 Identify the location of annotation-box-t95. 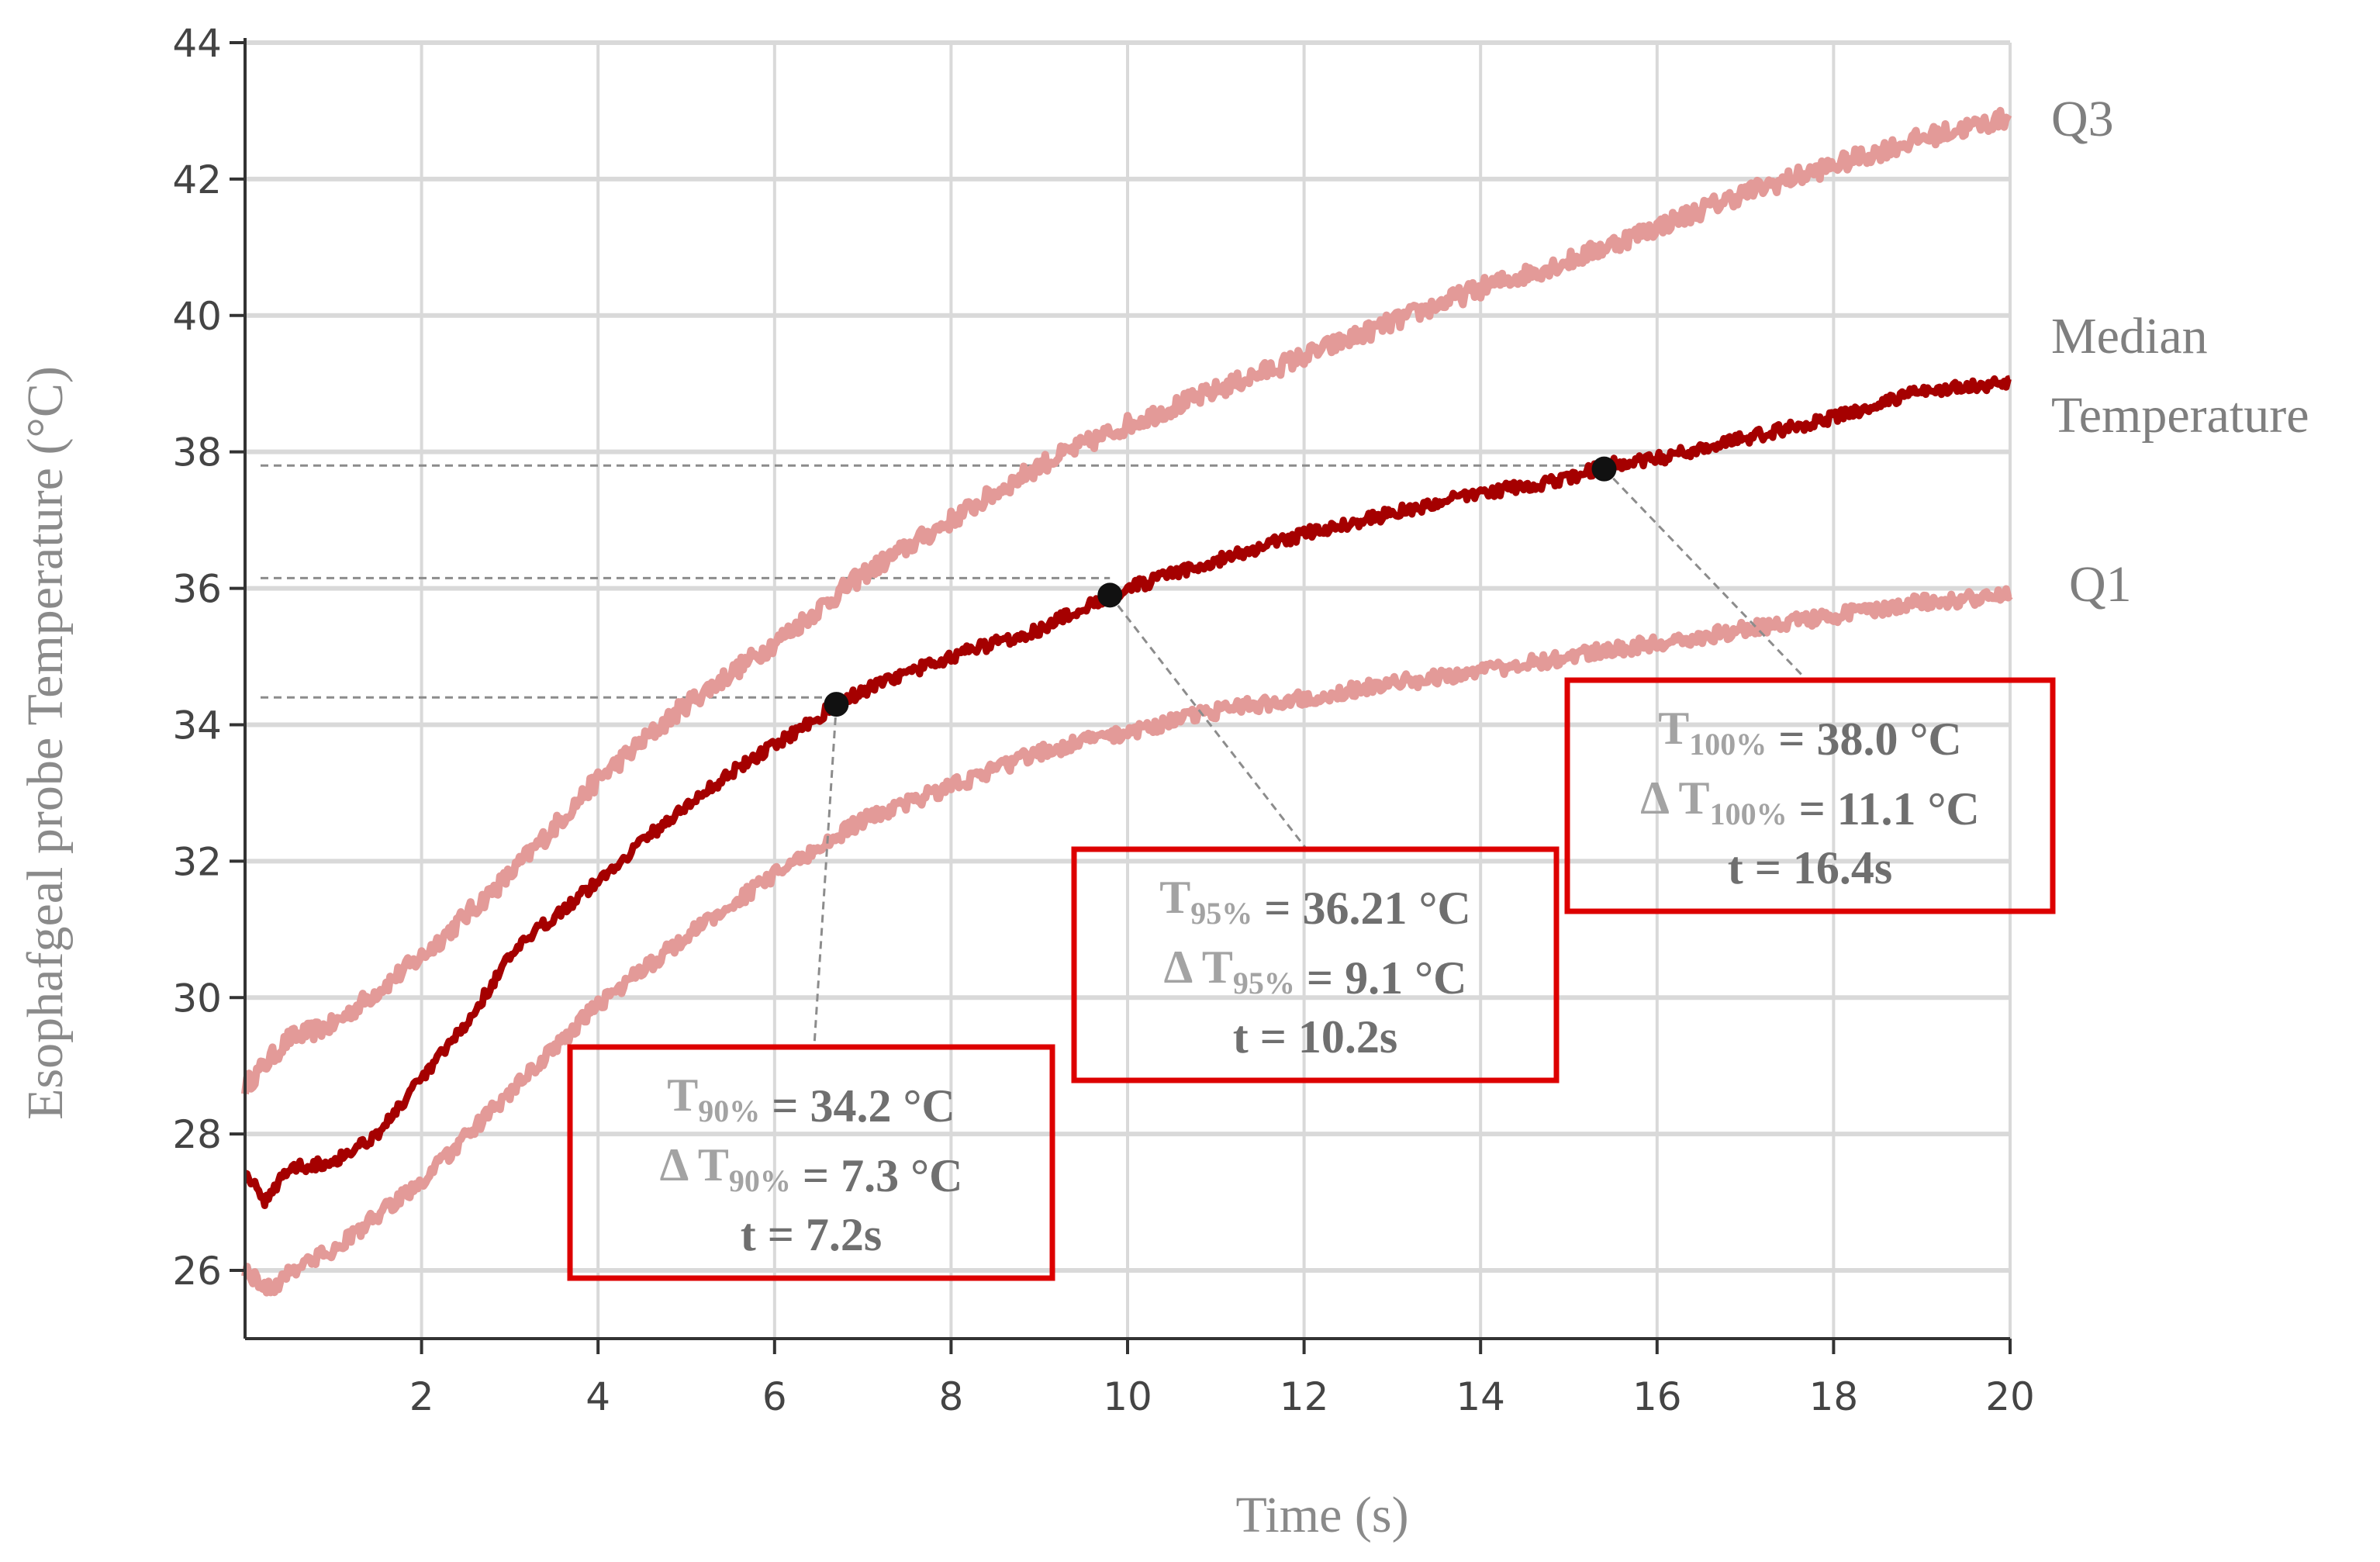
(1316, 964).